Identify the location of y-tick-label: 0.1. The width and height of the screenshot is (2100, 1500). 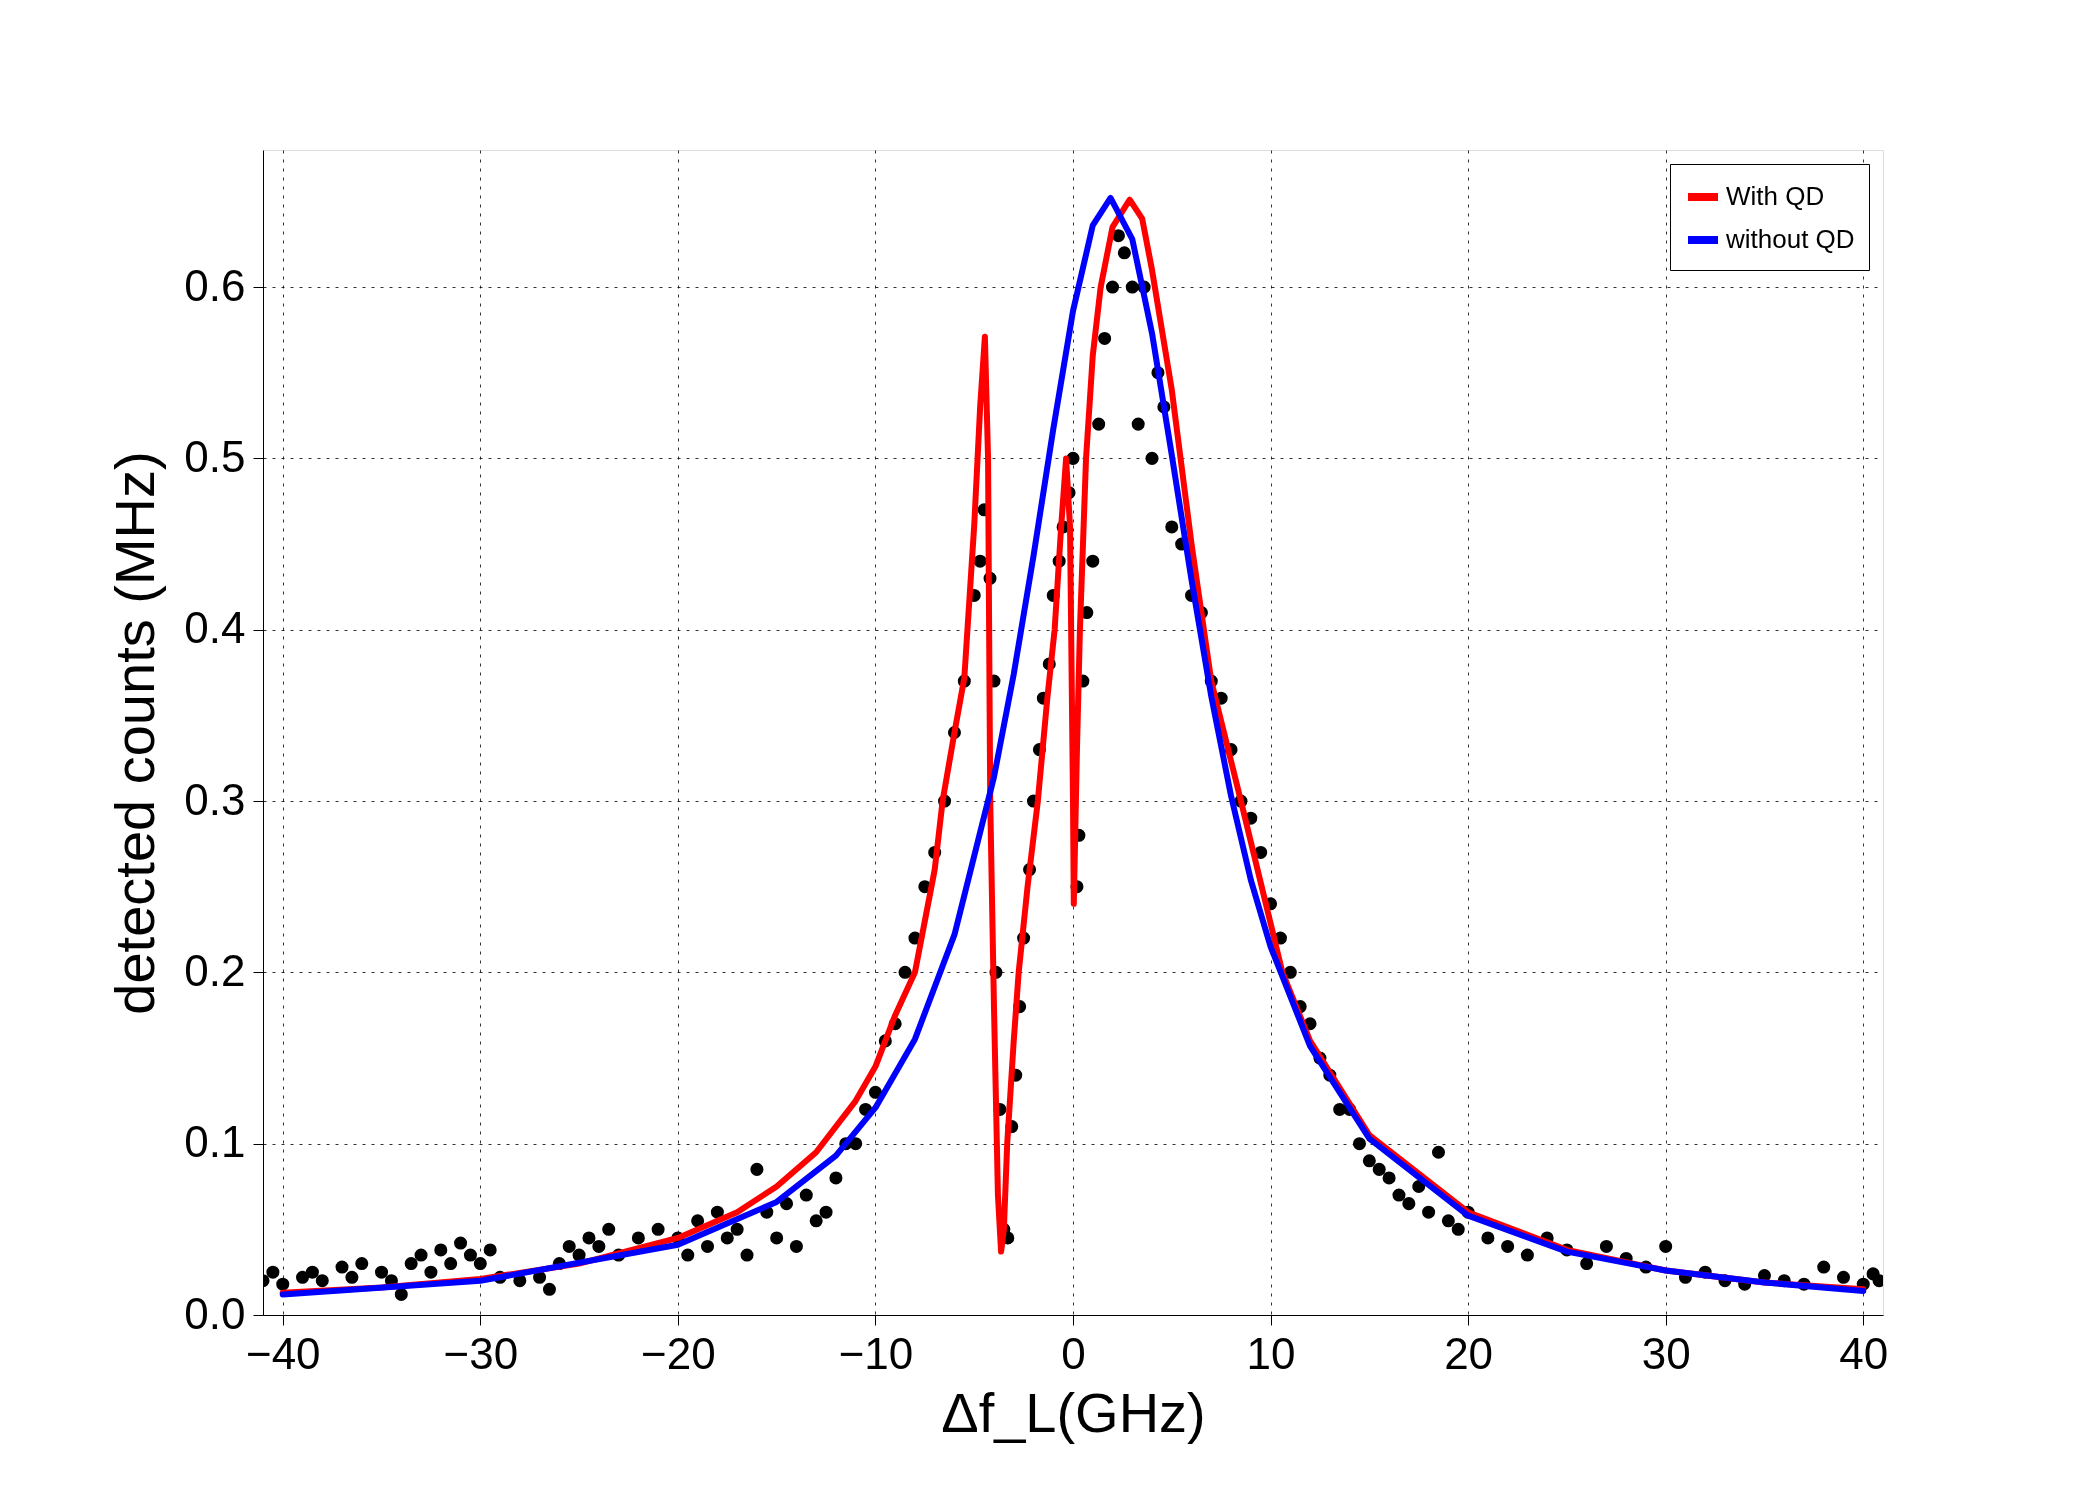
(215, 1142).